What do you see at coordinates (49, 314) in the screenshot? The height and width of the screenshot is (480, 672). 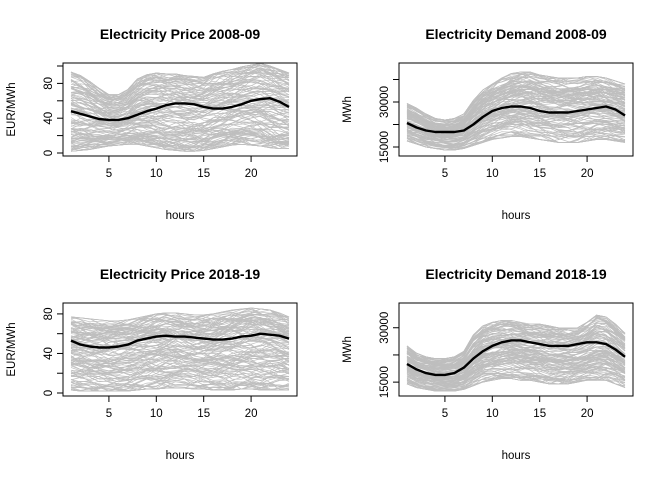 I see `y-tick-label: 80` at bounding box center [49, 314].